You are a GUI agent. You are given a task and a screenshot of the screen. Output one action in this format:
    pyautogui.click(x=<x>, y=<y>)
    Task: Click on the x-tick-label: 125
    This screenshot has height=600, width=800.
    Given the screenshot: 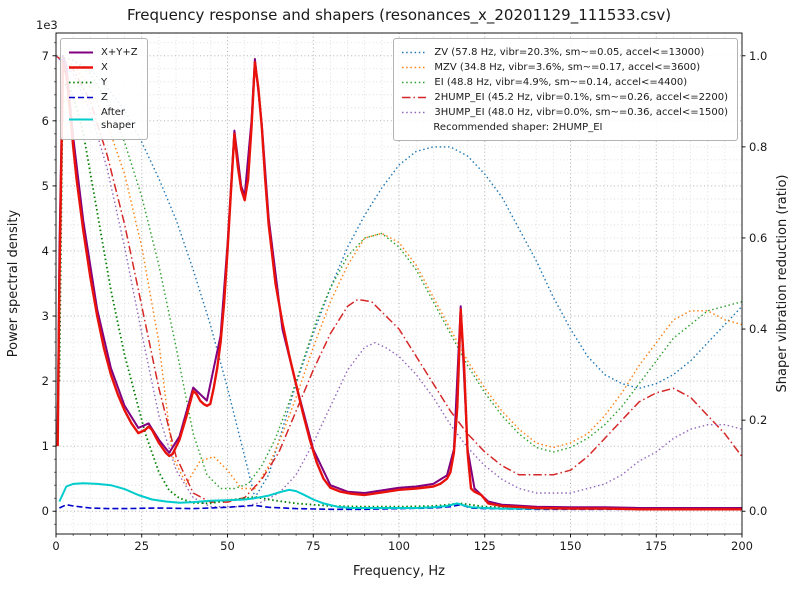 What is the action you would take?
    pyautogui.click(x=485, y=546)
    